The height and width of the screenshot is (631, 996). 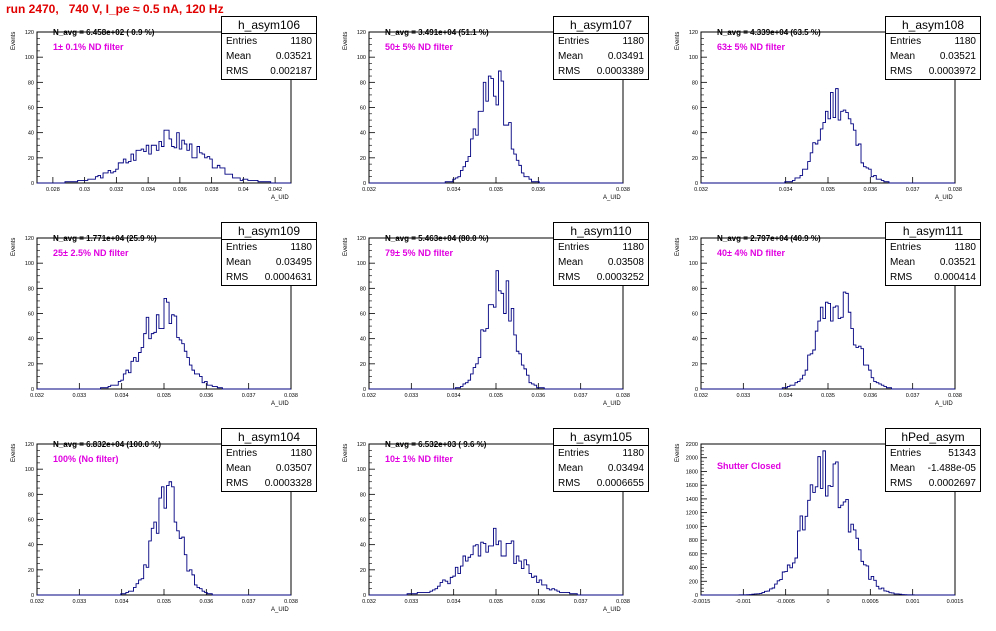 I want to click on y-tick-label: 200, so click(x=693, y=582).